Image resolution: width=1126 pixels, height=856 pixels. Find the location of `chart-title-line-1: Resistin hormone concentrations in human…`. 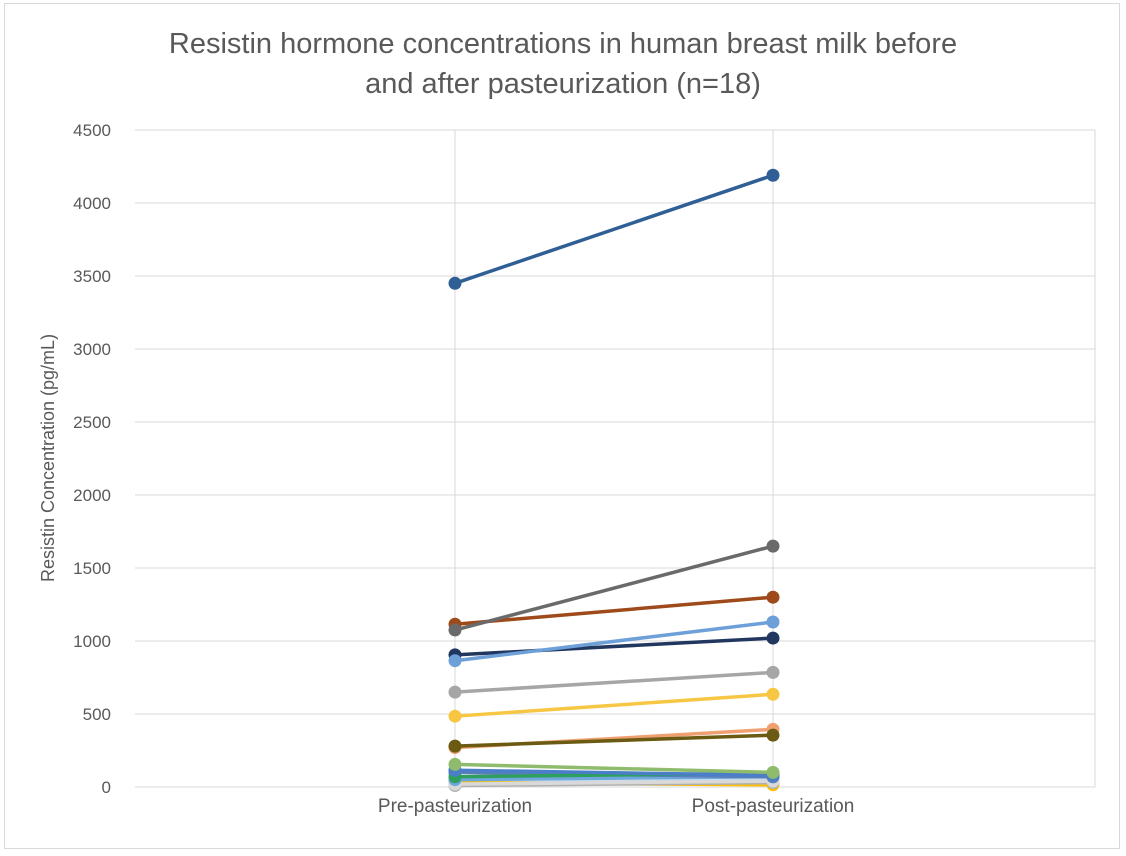

chart-title-line-1: Resistin hormone concentrations in human… is located at coordinates (563, 44).